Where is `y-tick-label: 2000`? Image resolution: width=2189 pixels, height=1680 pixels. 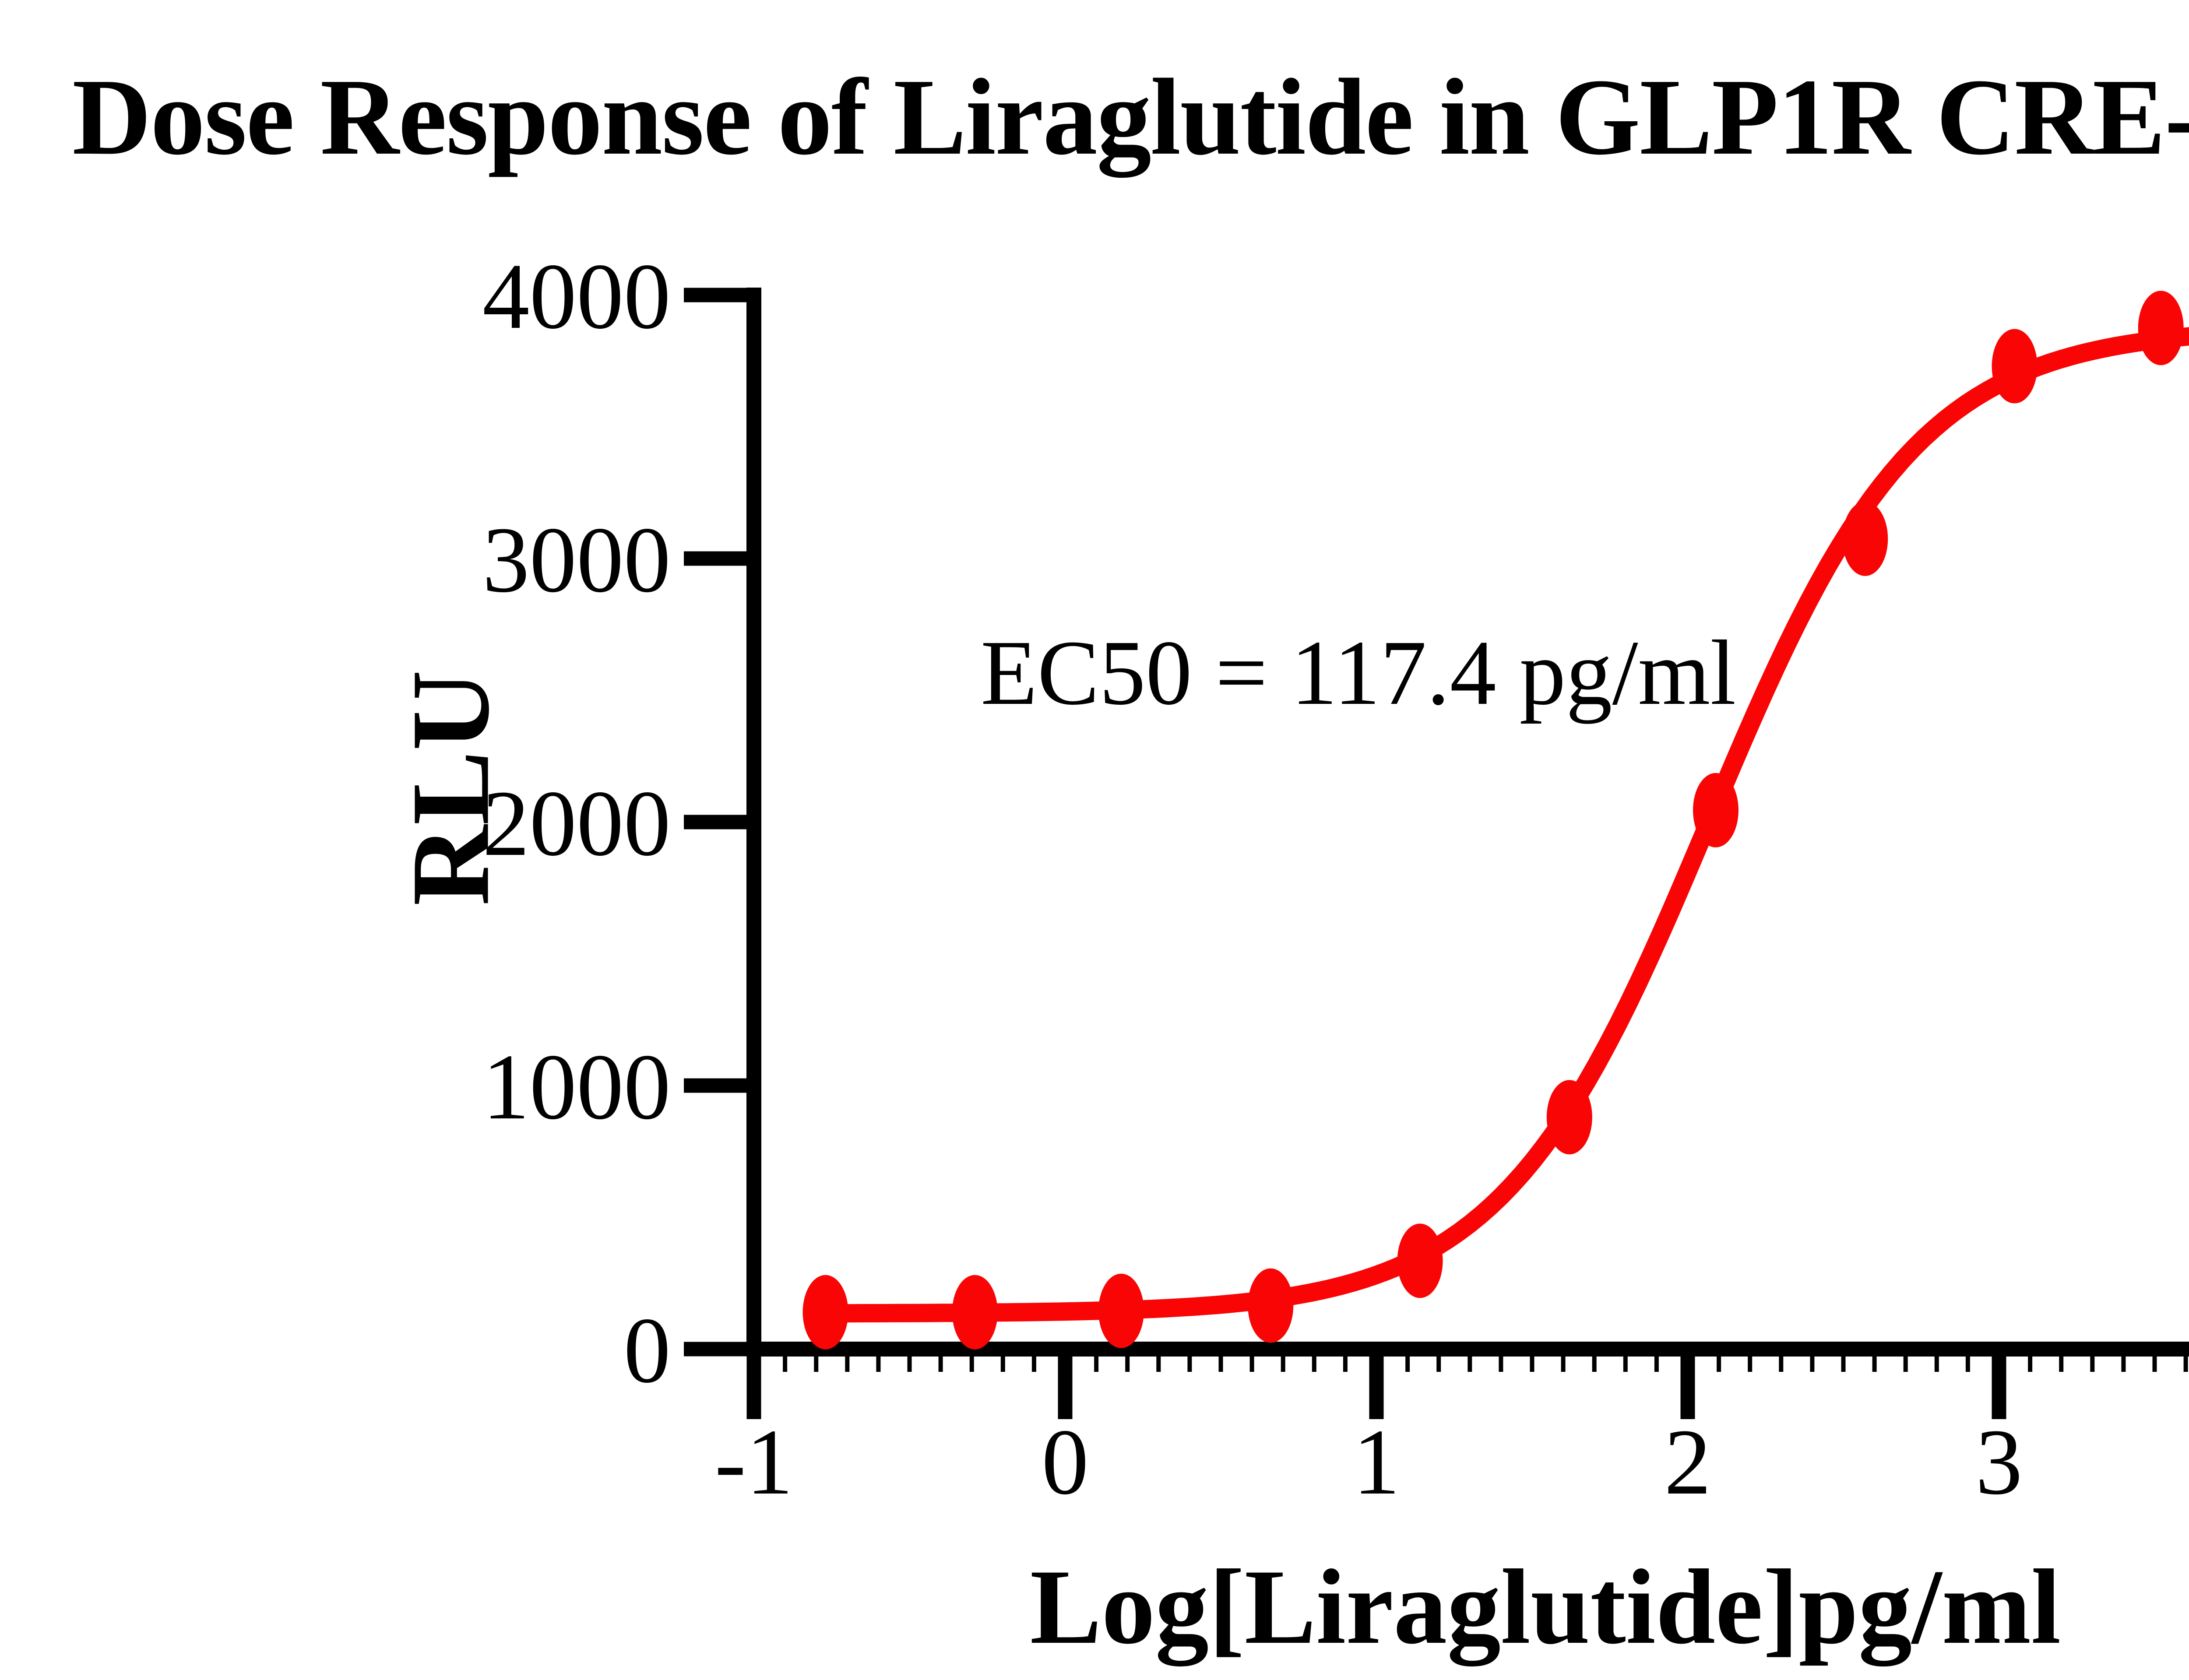
y-tick-label: 2000 is located at coordinates (576, 823).